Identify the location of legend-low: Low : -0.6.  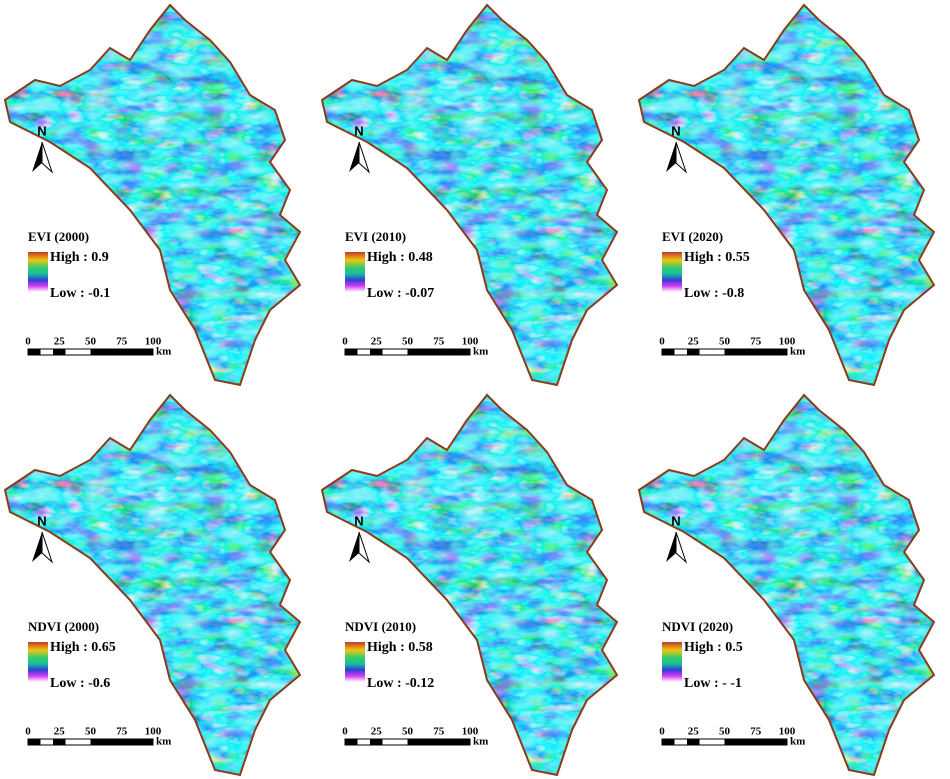
(80, 683).